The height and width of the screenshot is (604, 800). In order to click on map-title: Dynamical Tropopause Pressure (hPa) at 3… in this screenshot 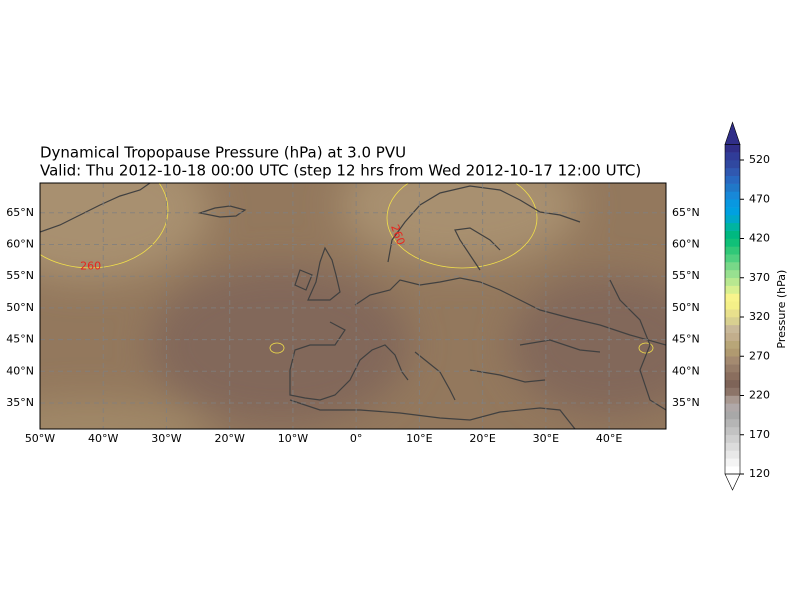, I will do `click(223, 153)`.